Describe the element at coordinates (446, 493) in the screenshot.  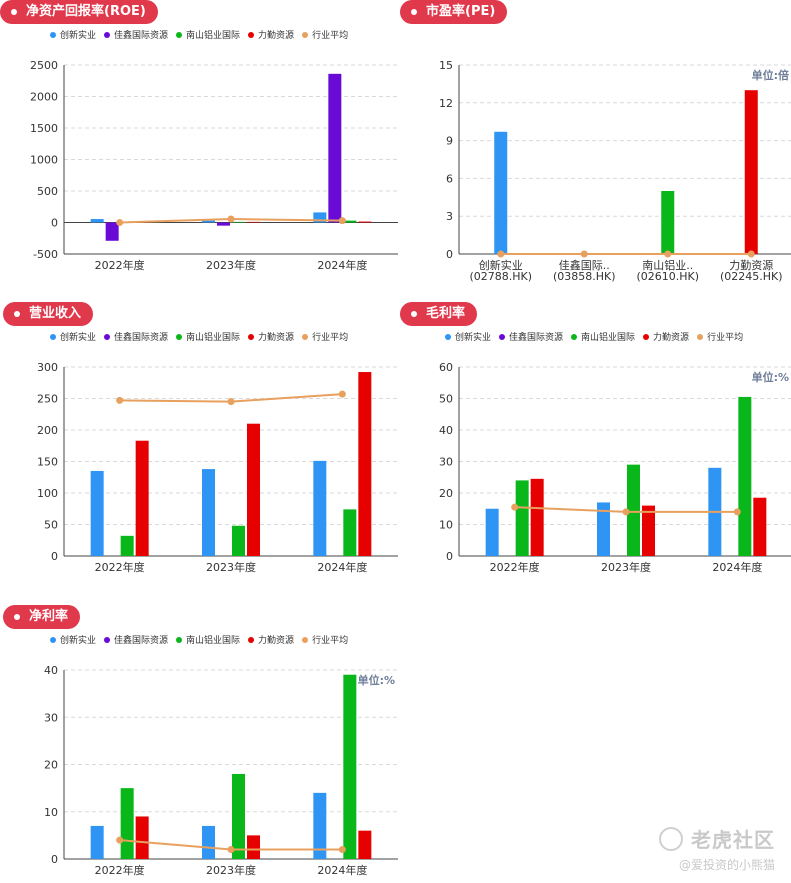
I see `y-tick-label: 20` at that location.